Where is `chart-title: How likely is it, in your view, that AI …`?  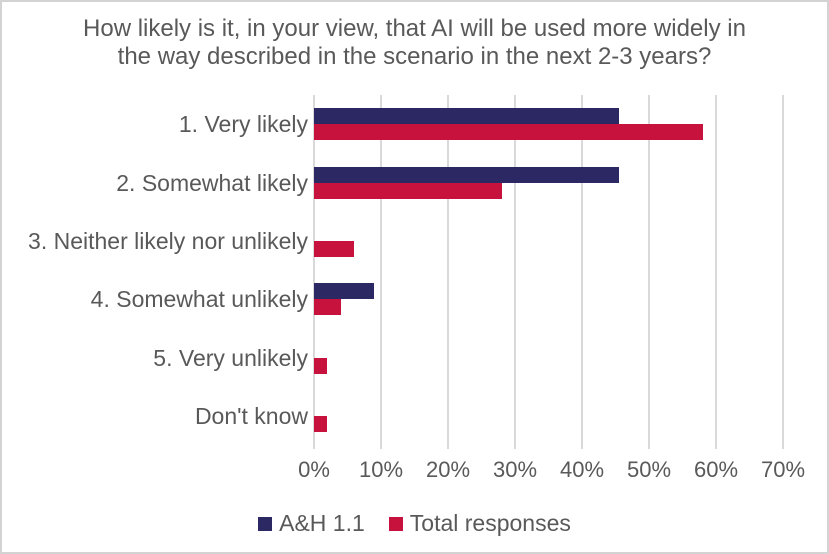
chart-title: How likely is it, in your view, that AI … is located at coordinates (414, 43).